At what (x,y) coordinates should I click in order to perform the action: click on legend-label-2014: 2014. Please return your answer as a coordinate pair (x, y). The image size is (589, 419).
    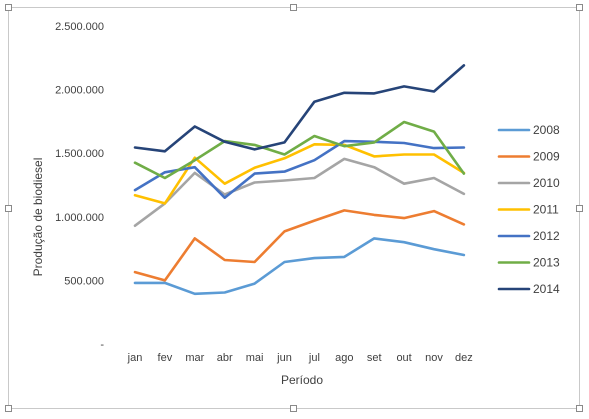
    Looking at the image, I should click on (546, 289).